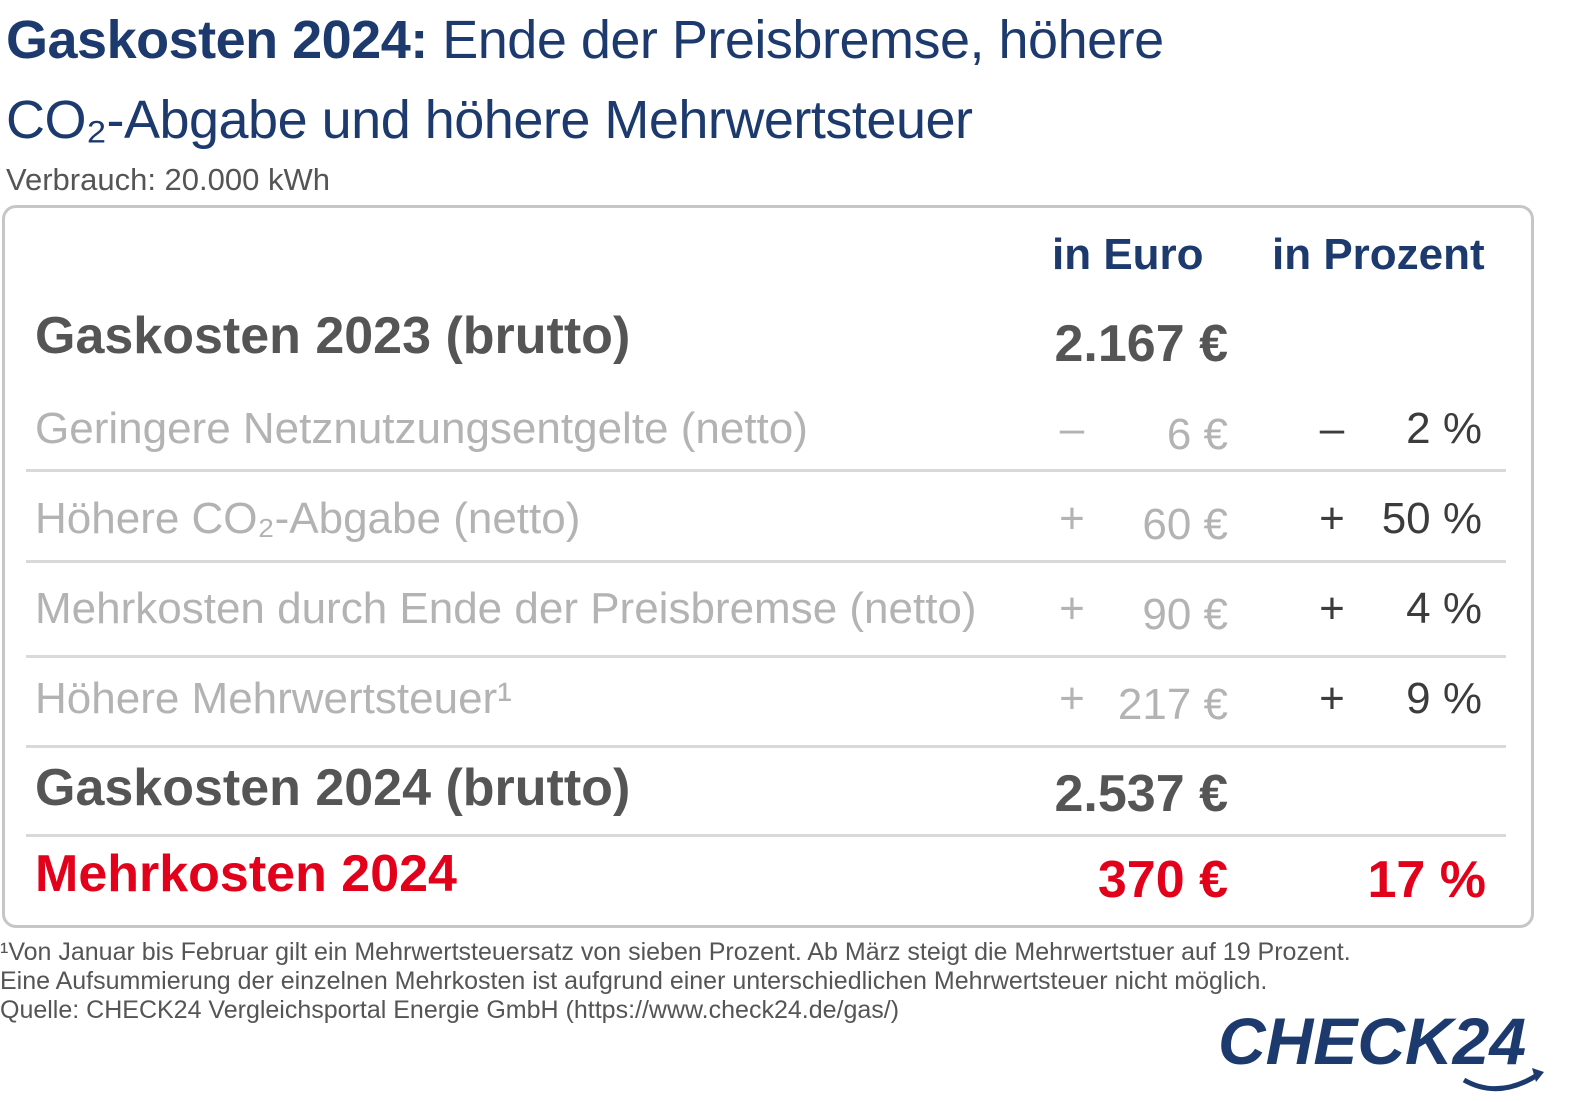  Describe the element at coordinates (1197, 434) in the screenshot. I see `row-euro-value: 6 €` at that location.